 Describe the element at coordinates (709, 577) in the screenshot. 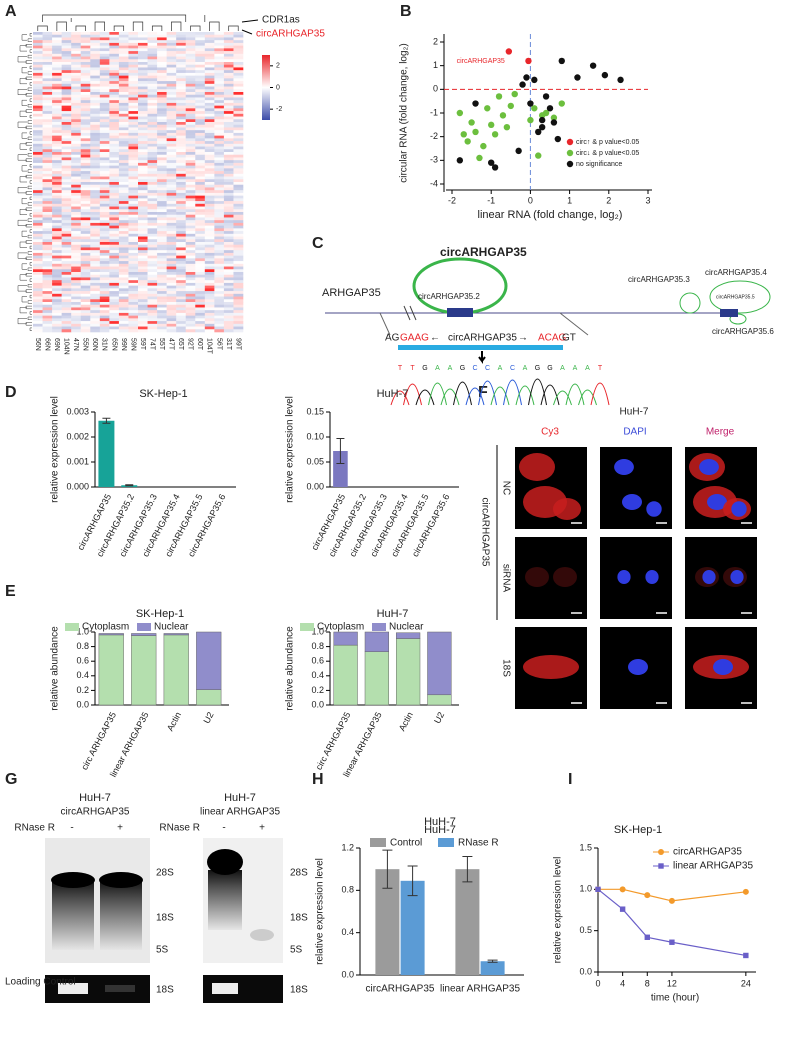

I see `nucleus` at that location.